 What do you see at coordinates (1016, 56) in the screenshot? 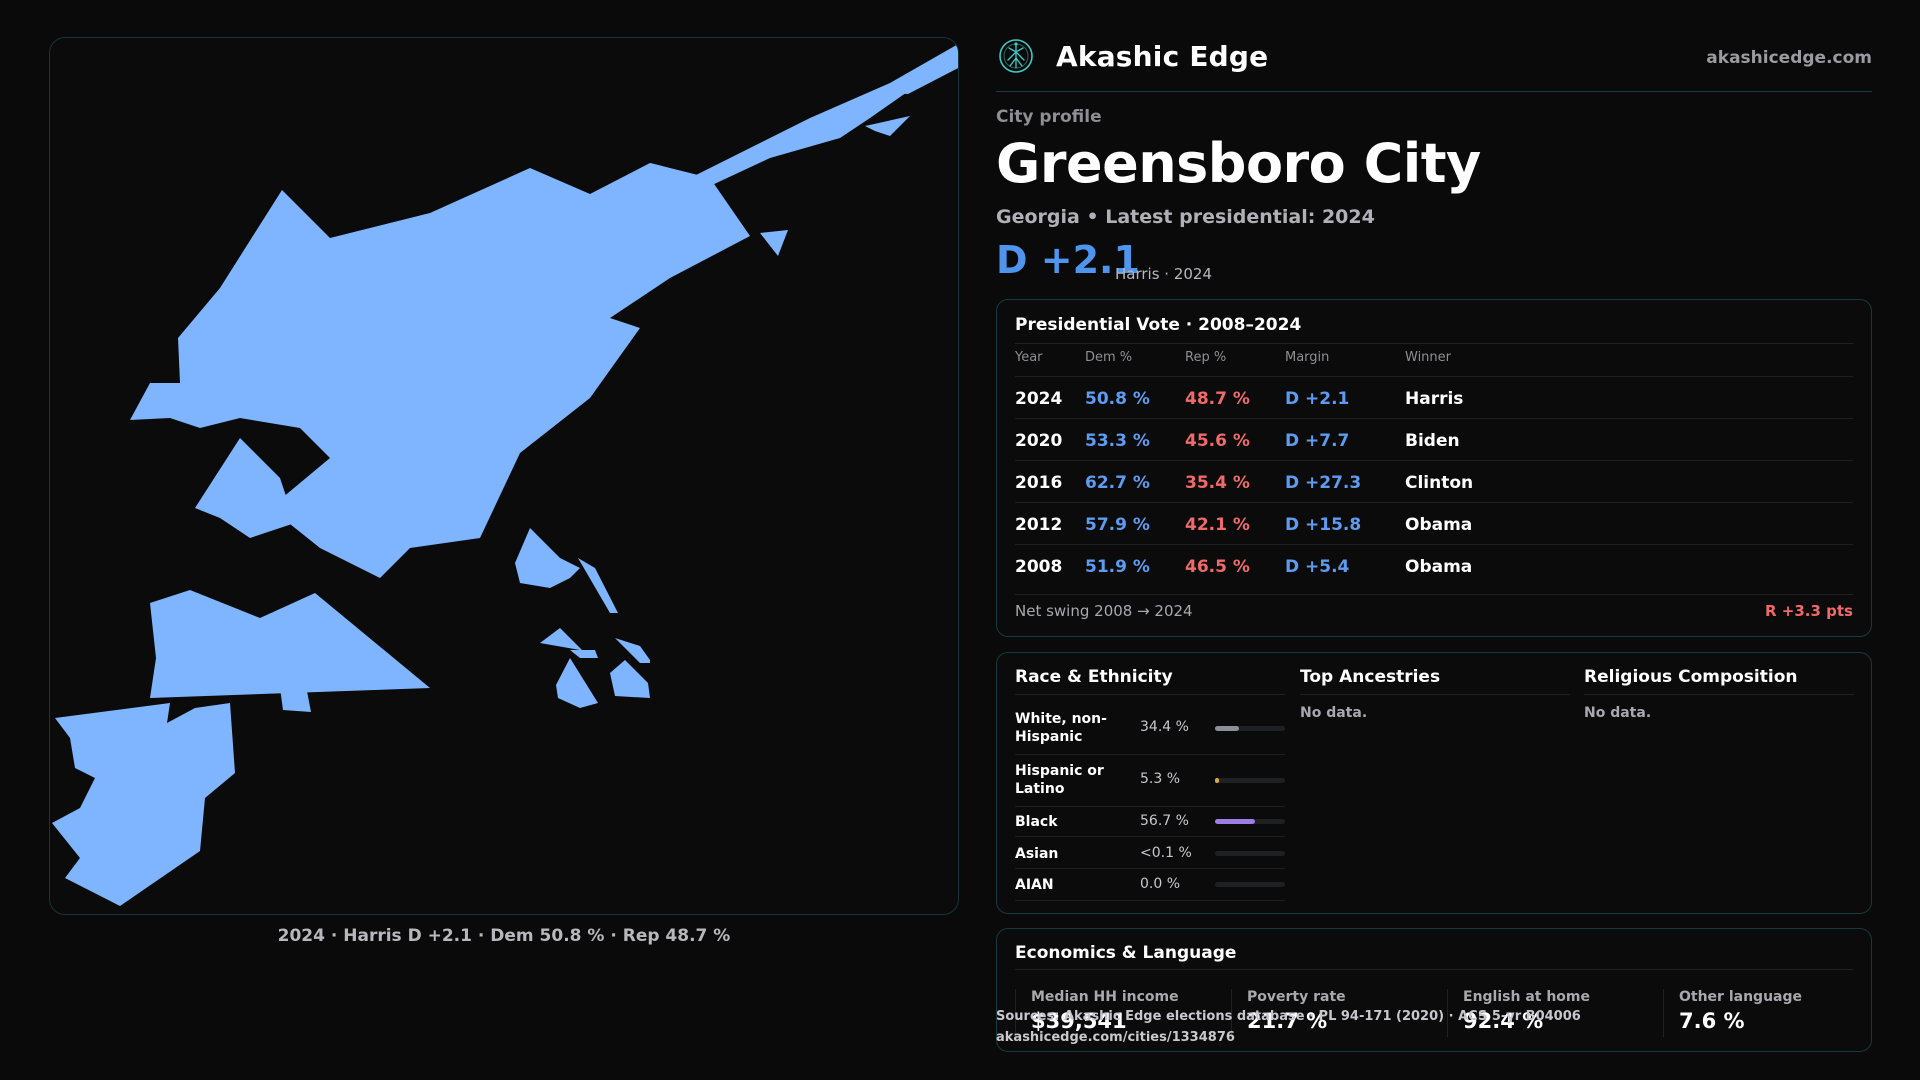
I see `tree-of-life-icon` at bounding box center [1016, 56].